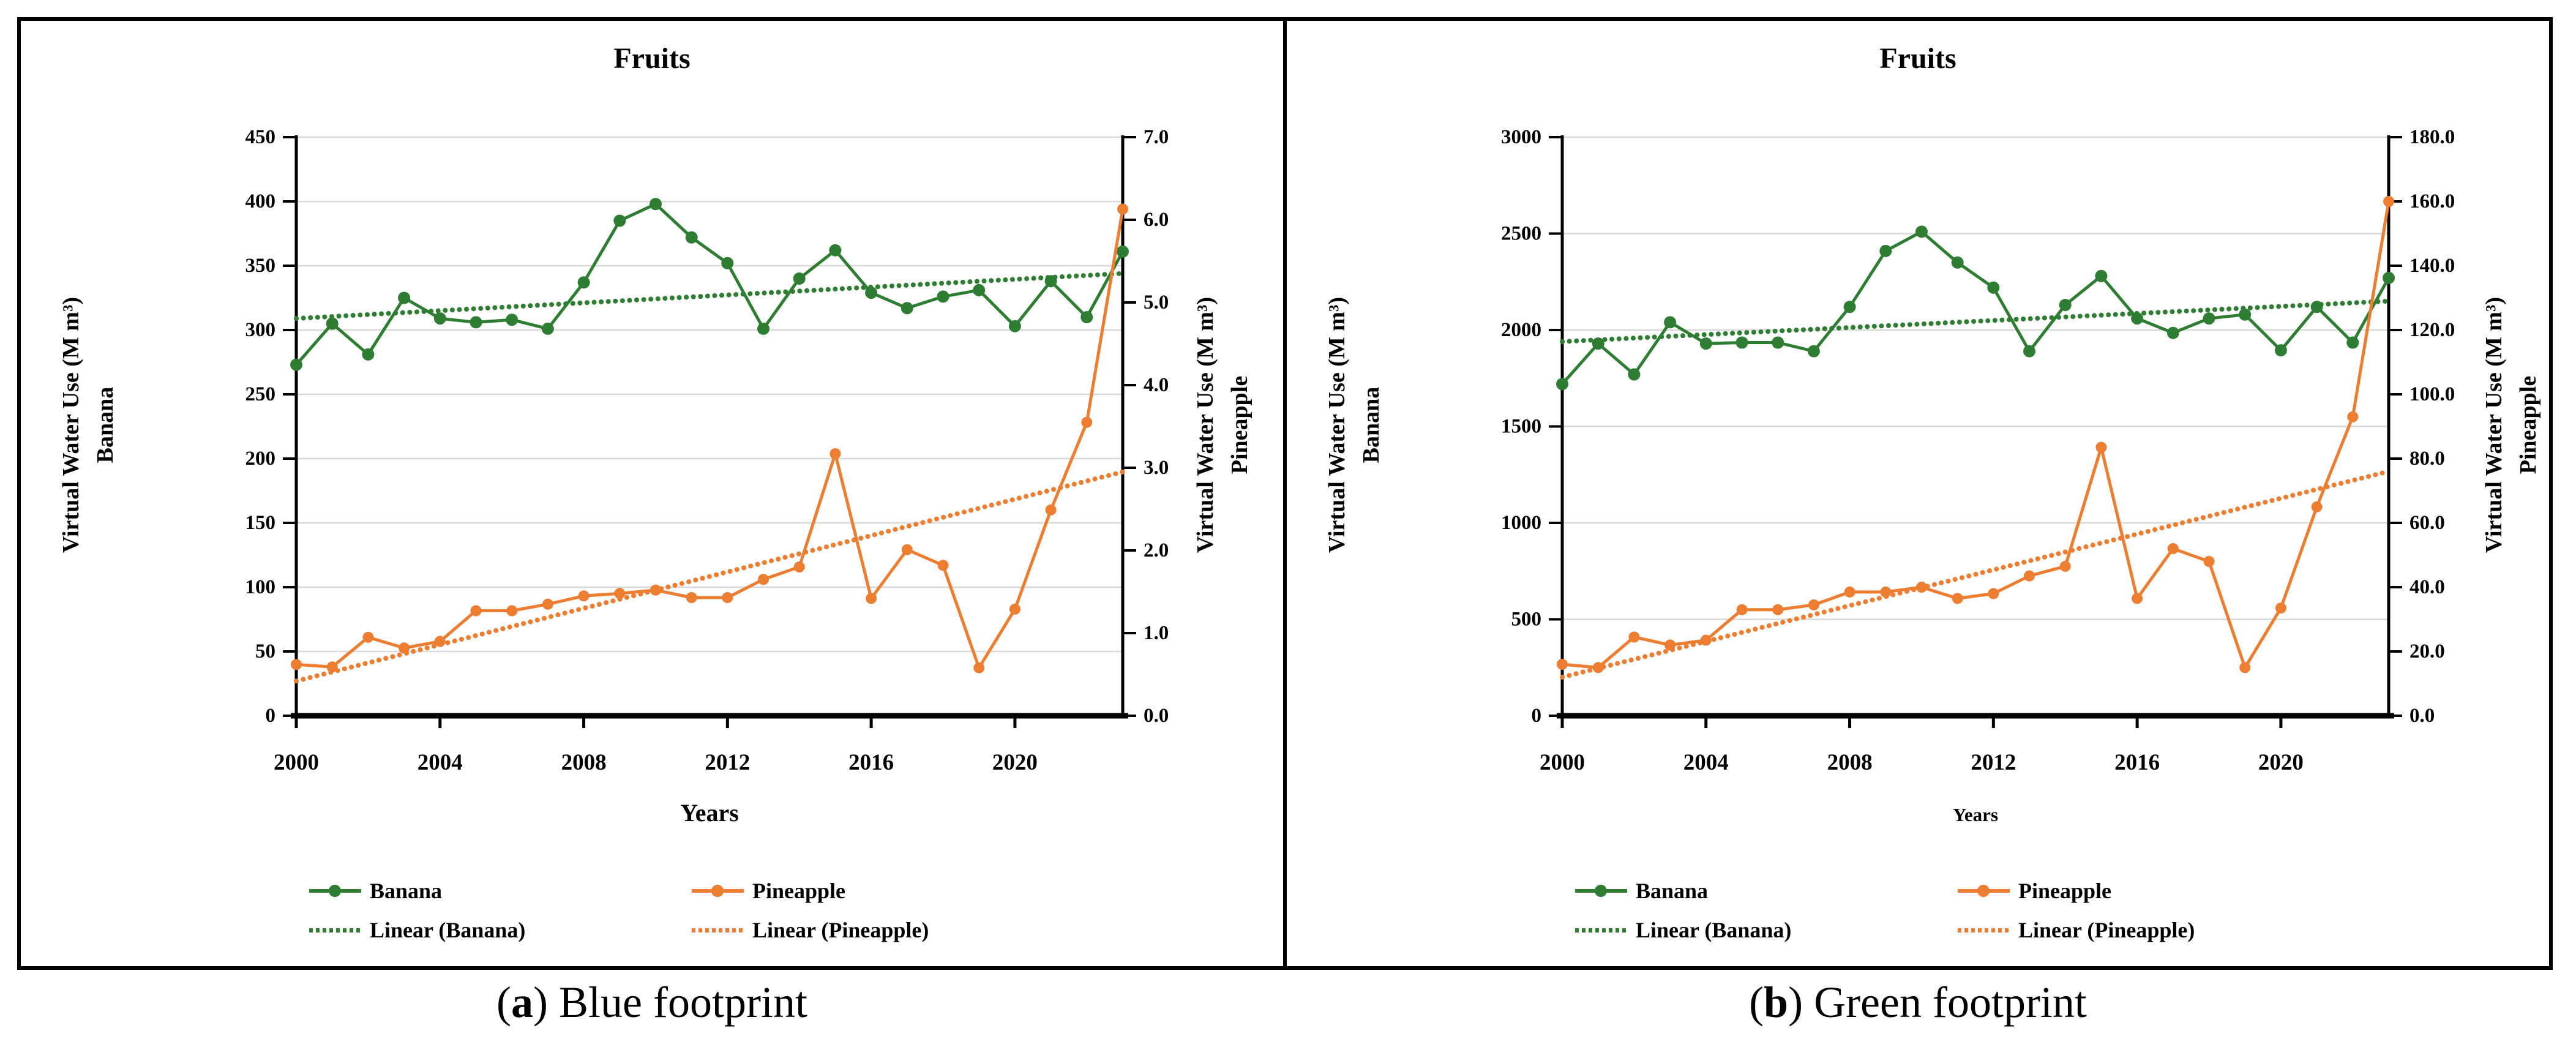 This screenshot has height=1047, width=2576. Describe the element at coordinates (1239, 425) in the screenshot. I see `right-axis-series-label: Pineapple` at that location.